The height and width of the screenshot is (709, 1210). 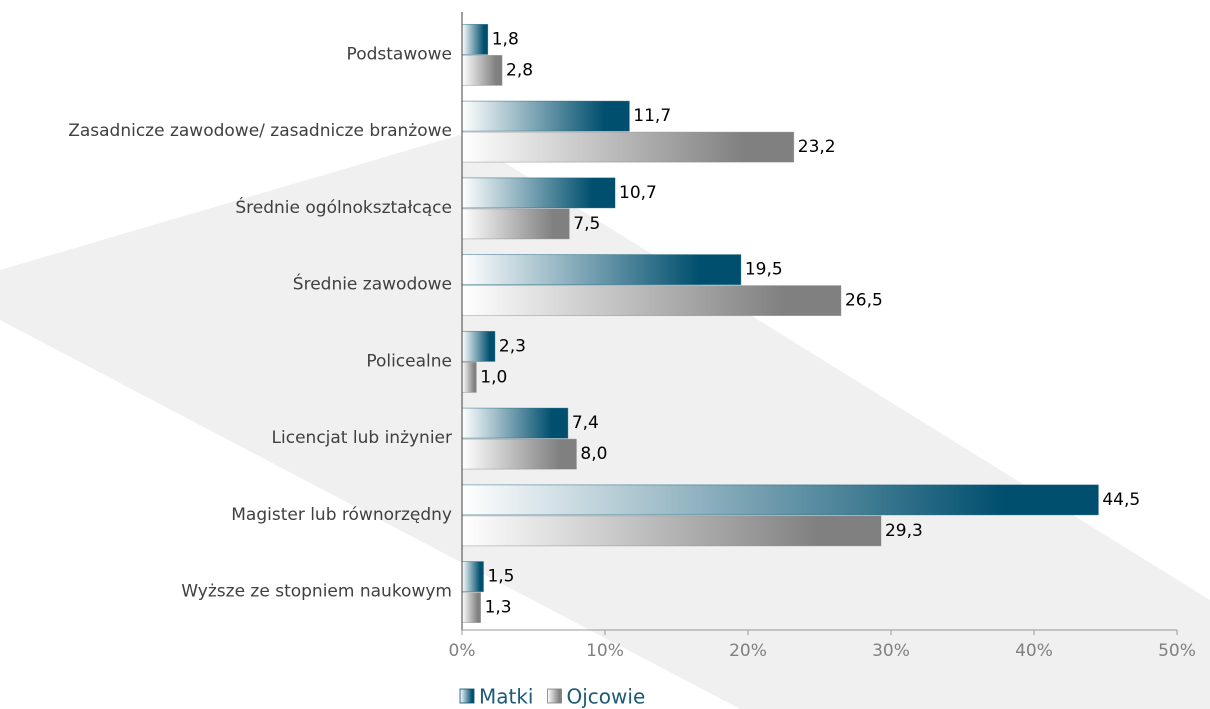 What do you see at coordinates (493, 377) in the screenshot?
I see `value-label: 1,0` at bounding box center [493, 377].